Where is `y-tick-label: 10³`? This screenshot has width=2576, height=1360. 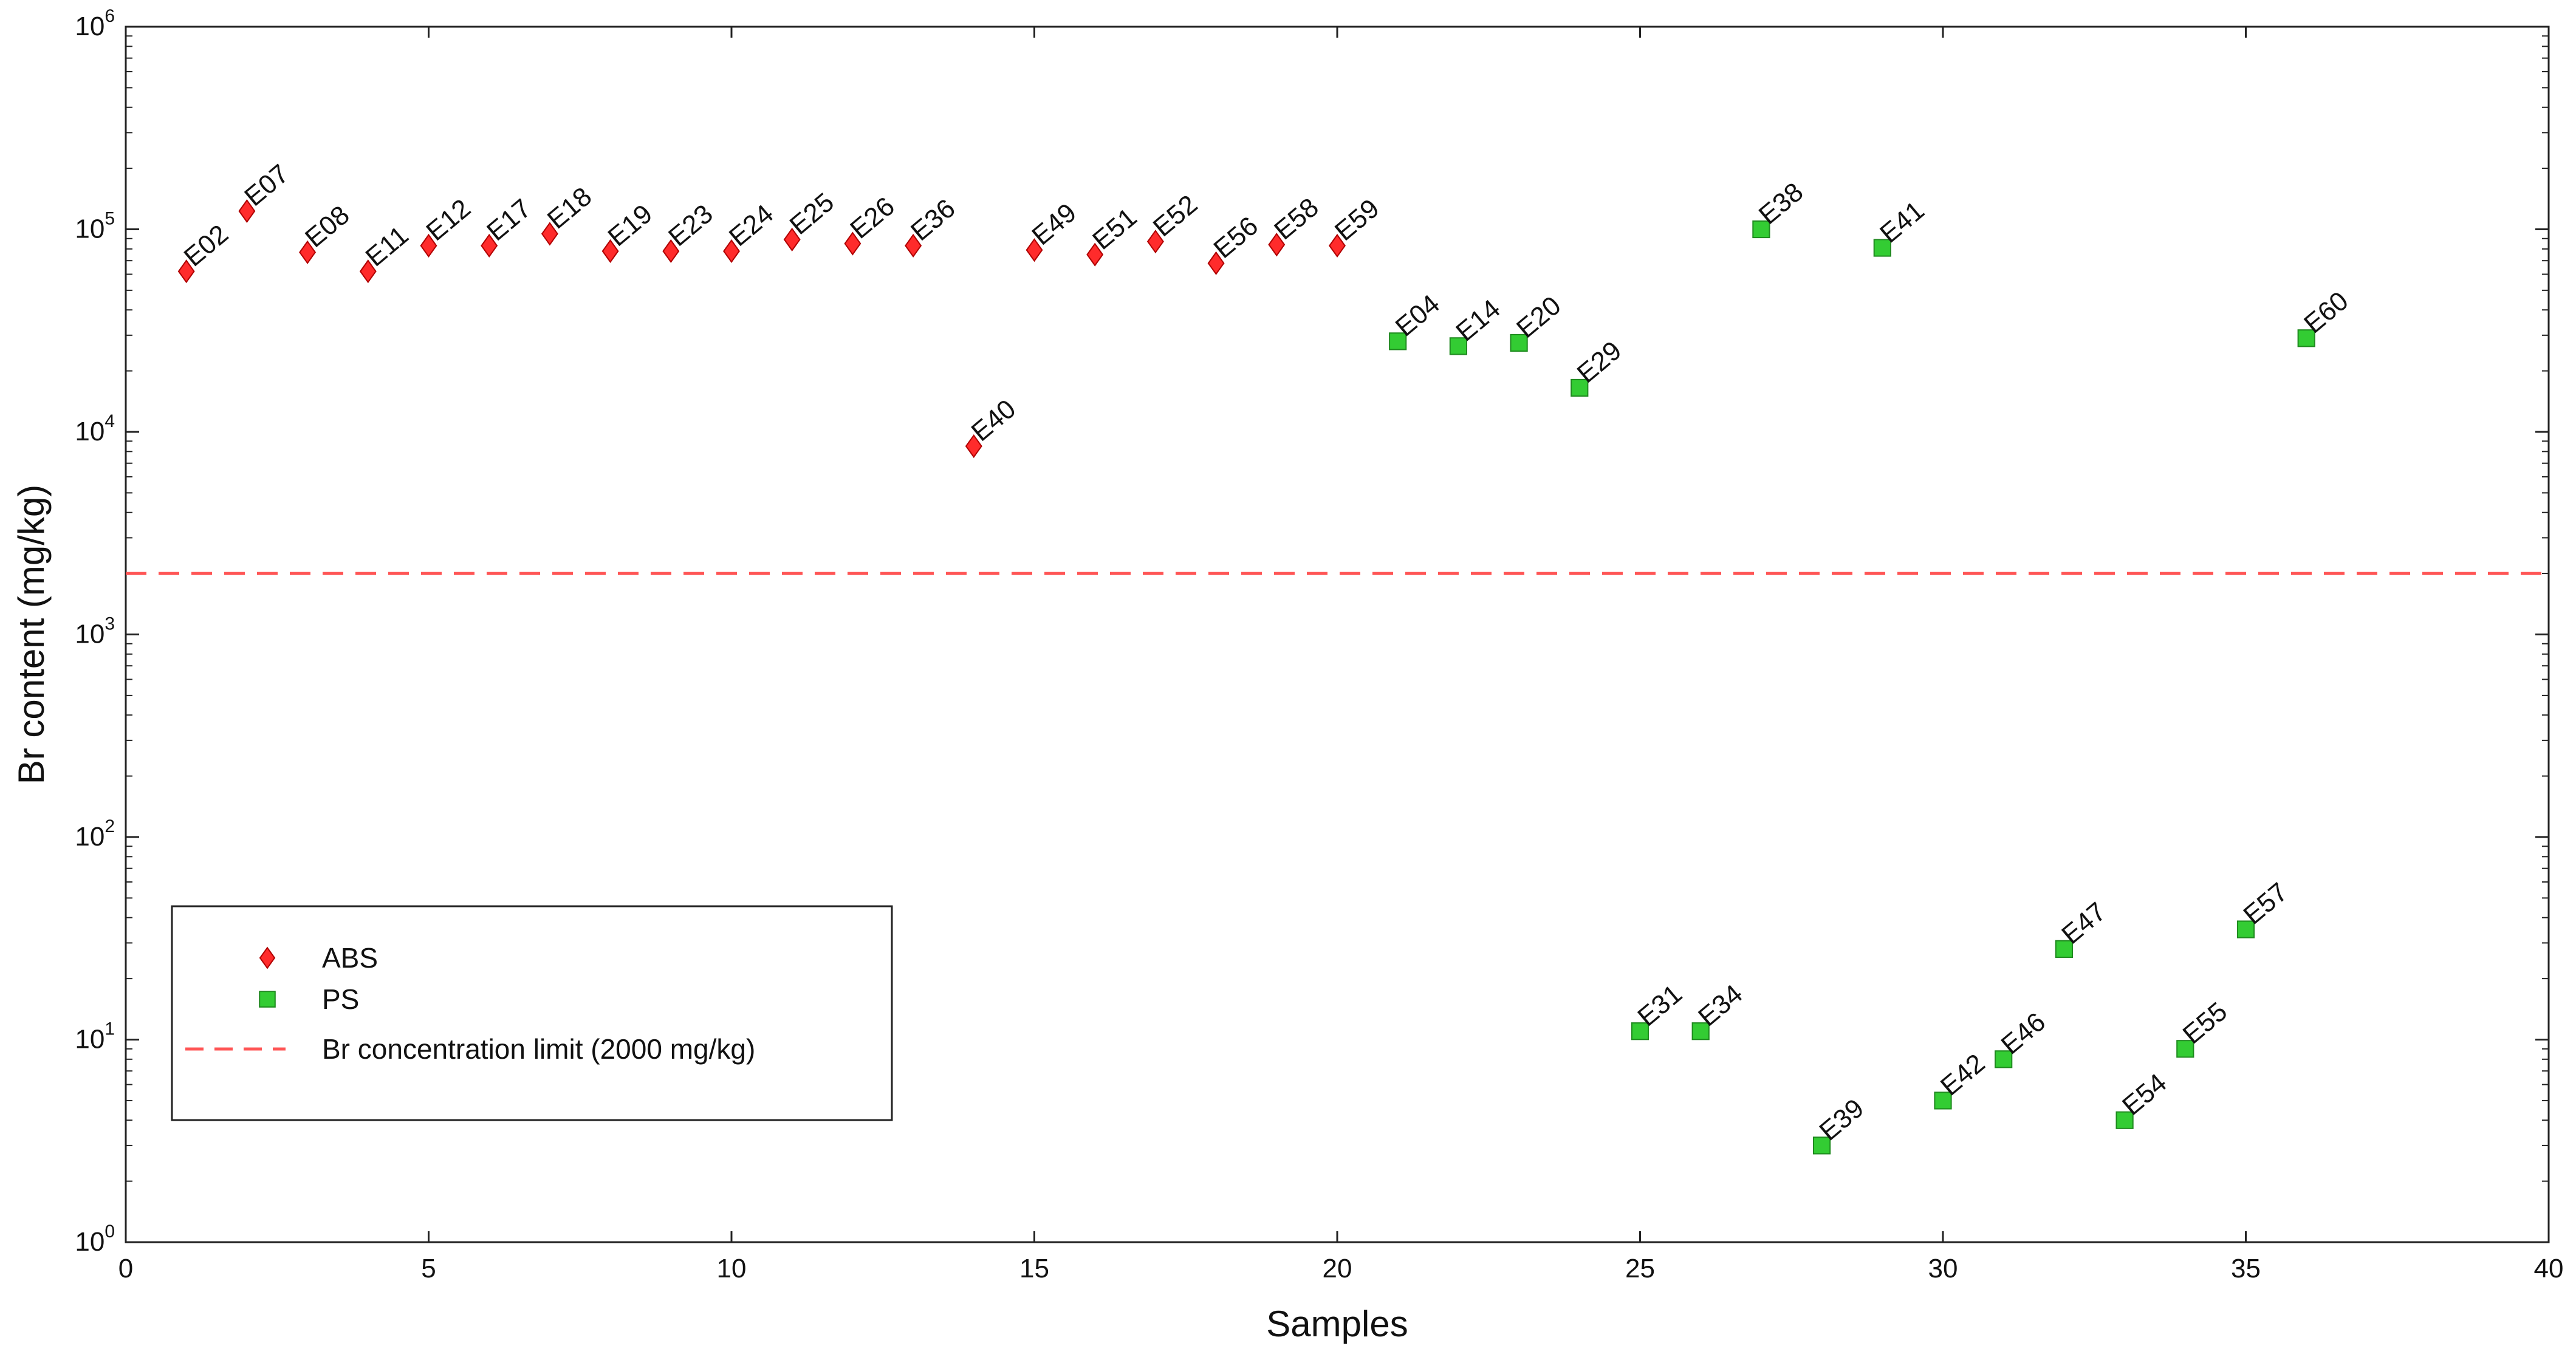
y-tick-label: 10³ is located at coordinates (95, 631).